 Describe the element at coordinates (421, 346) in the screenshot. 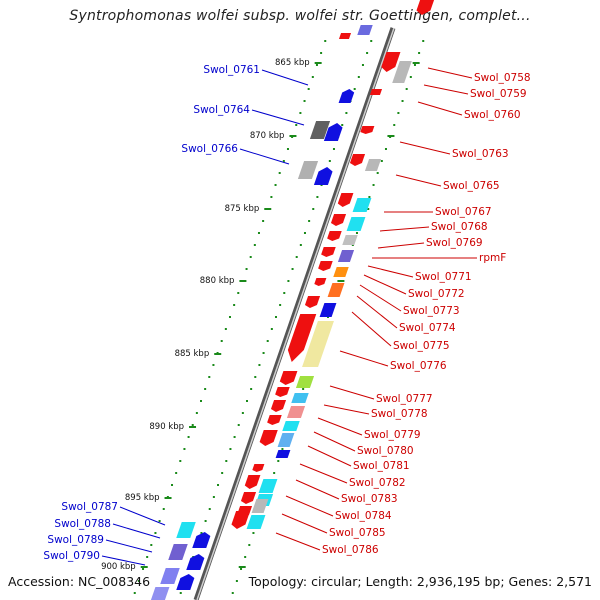

I see `reverse-gene-label: Swol_0775` at that location.